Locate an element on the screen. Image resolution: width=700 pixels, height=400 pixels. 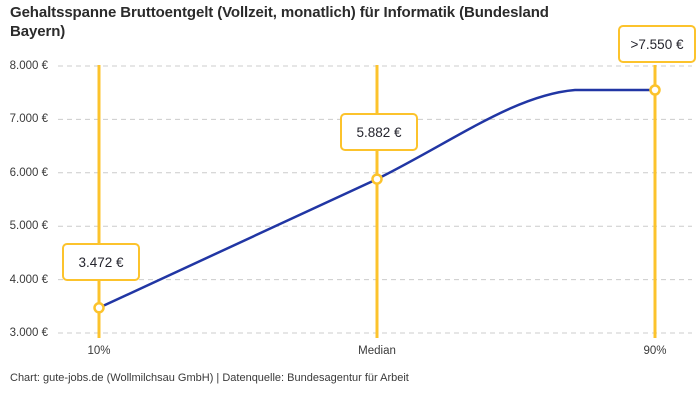
y-axis-label: 6.000 € is located at coordinates (28, 173).